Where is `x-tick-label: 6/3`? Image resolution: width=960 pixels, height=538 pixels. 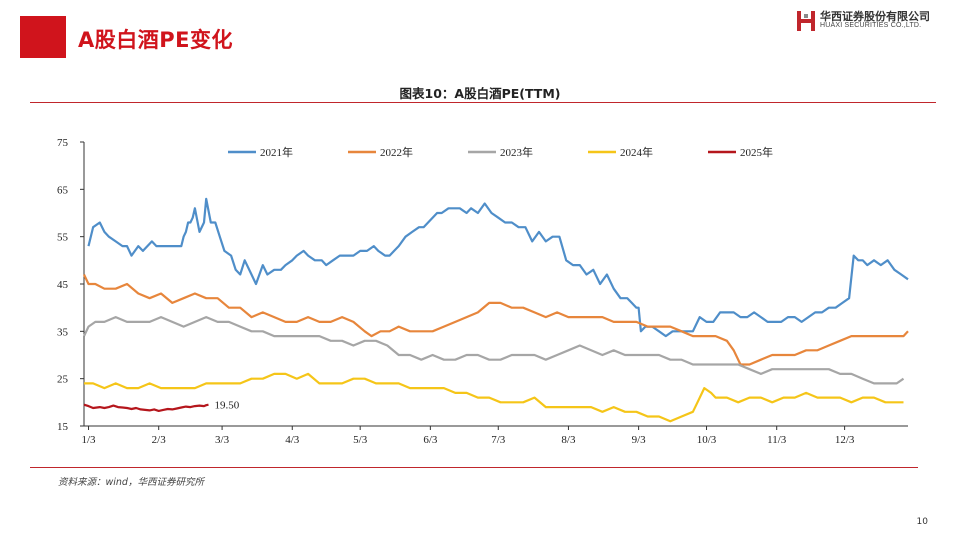 x-tick-label: 6/3 is located at coordinates (430, 440).